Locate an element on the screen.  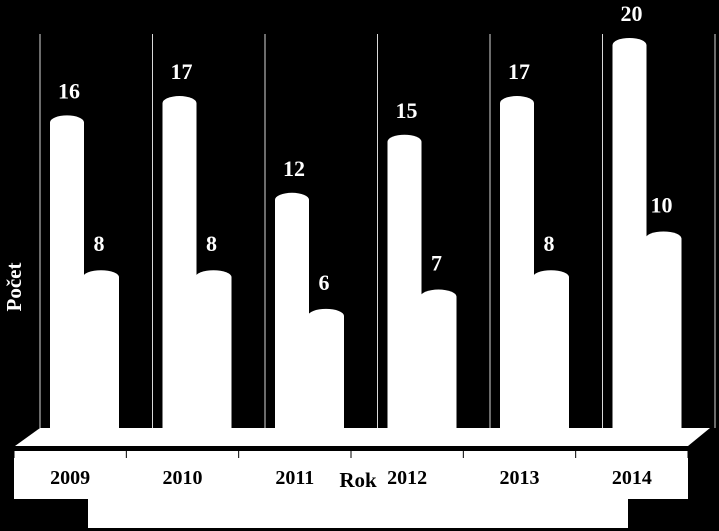
x-axis: 2009 2010 2011 2012 2013 2014 Rok is located at coordinates (351, 489).